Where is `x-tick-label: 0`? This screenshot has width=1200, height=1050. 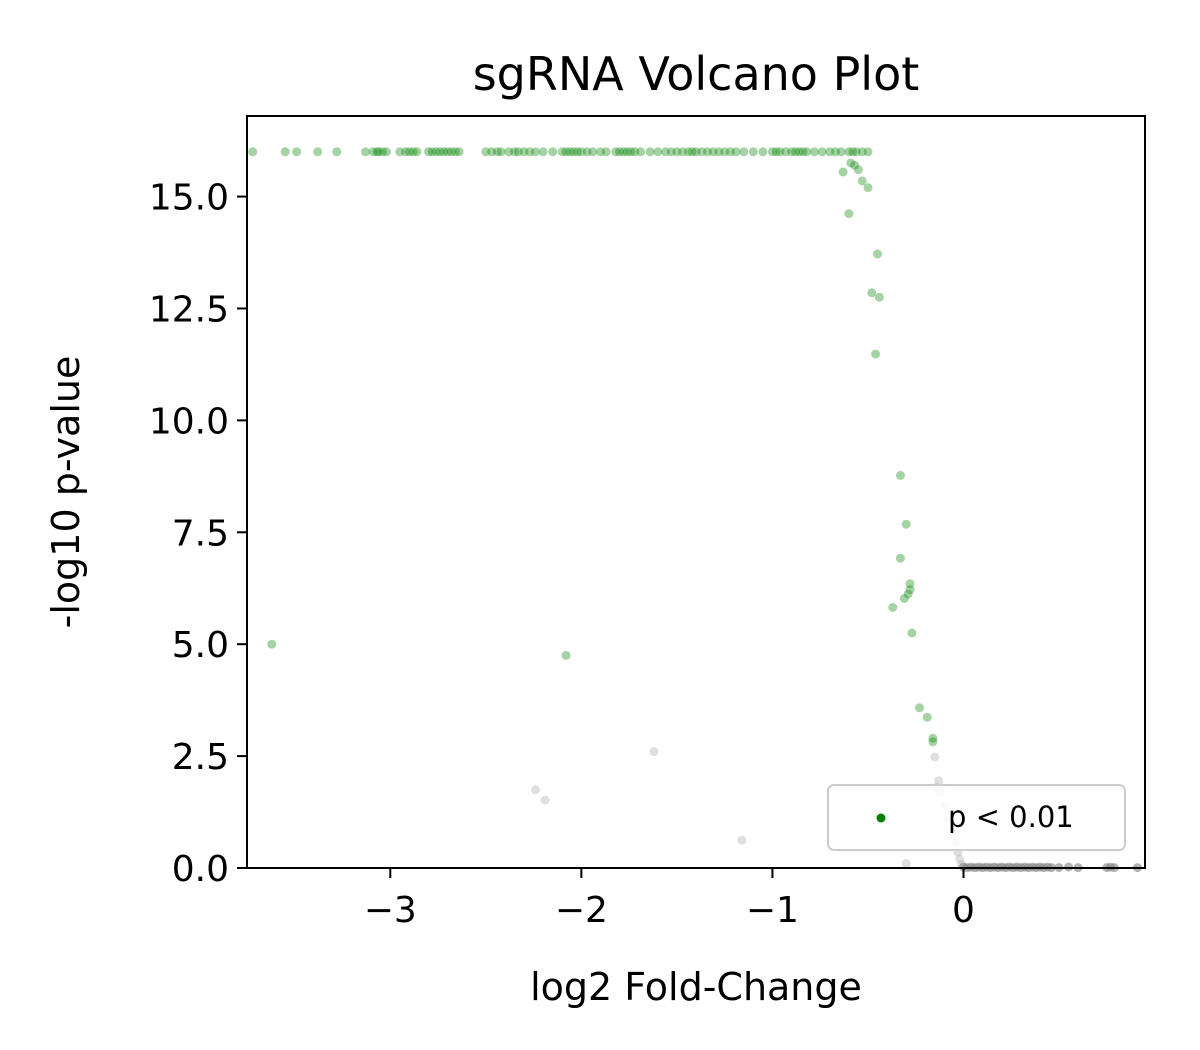 x-tick-label: 0 is located at coordinates (963, 910).